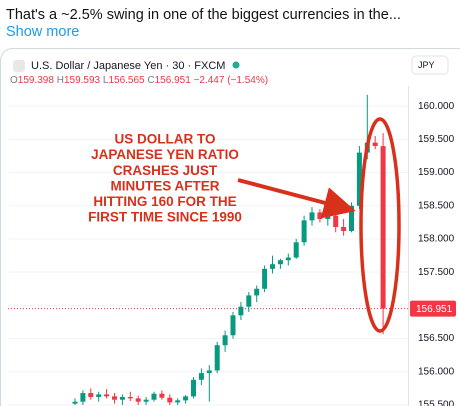 The image size is (460, 406). I want to click on c-value: 156.951, so click(173, 80).